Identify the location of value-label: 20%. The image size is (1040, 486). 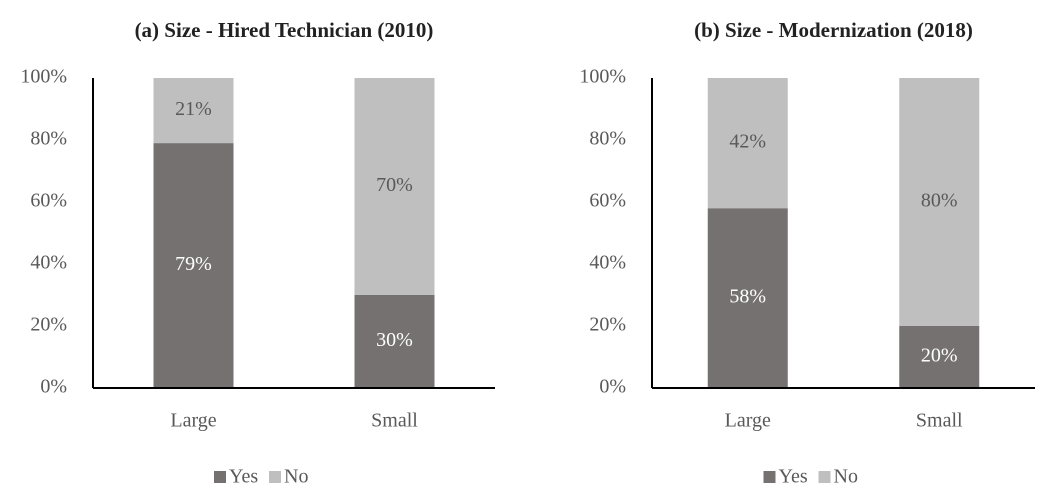
(939, 356).